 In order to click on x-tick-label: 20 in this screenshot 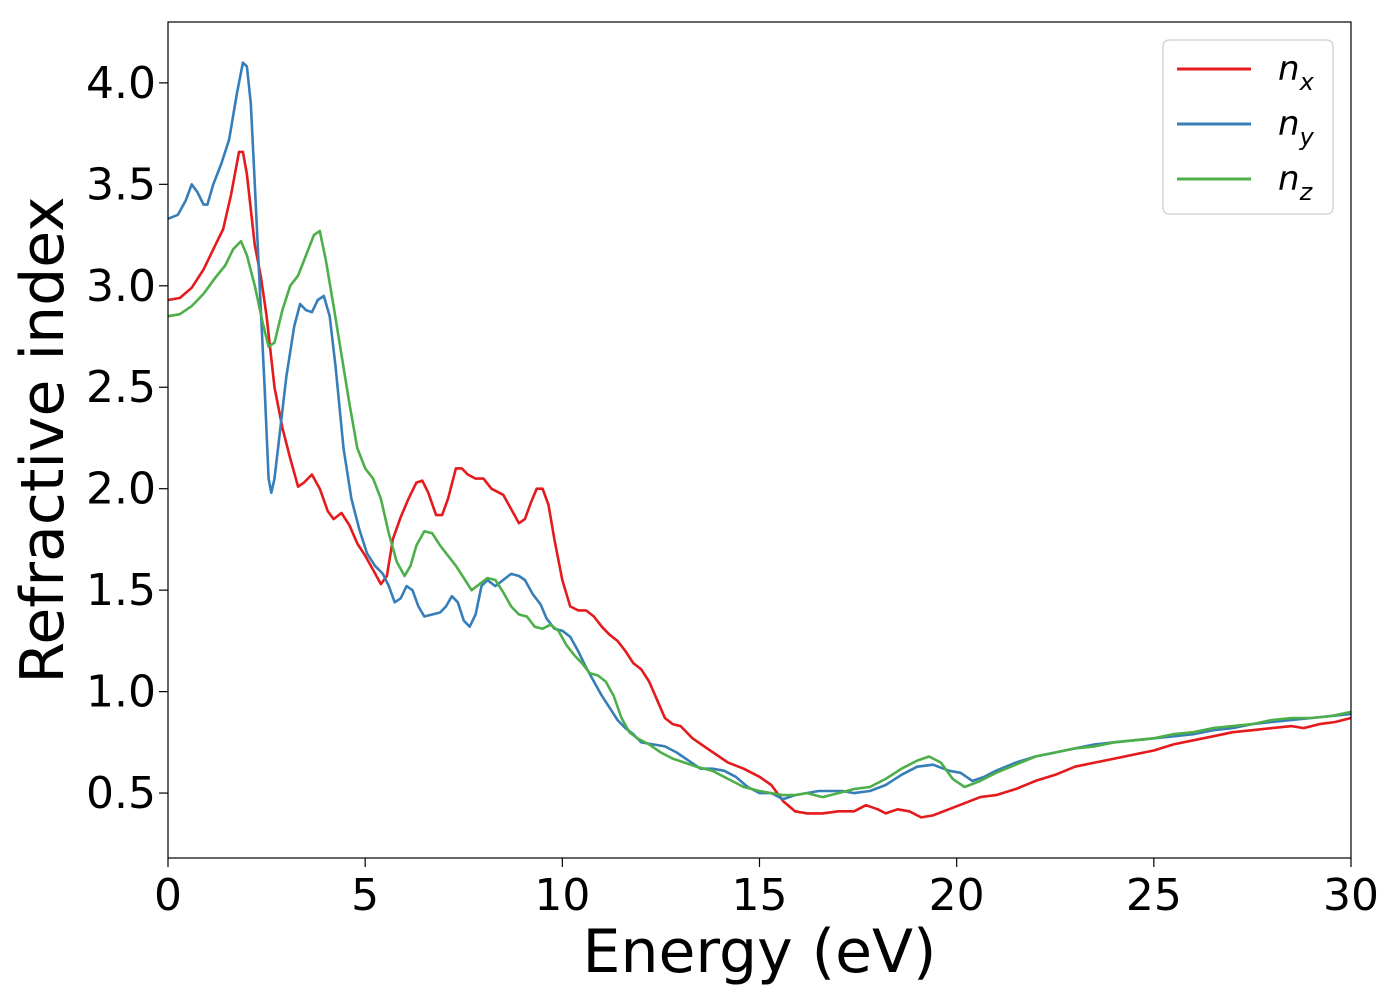, I will do `click(957, 895)`.